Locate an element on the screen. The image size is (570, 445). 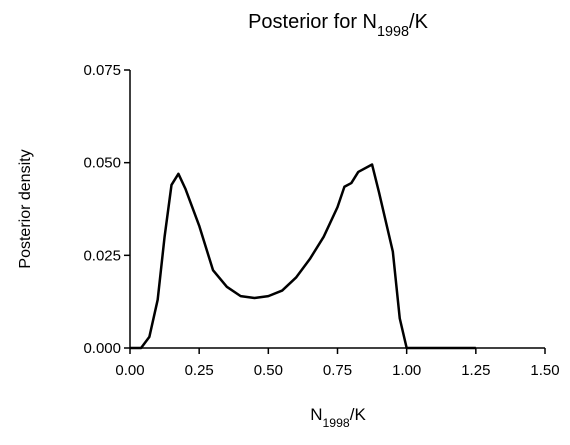
y-tick-label: 0.025 is located at coordinates (102, 255).